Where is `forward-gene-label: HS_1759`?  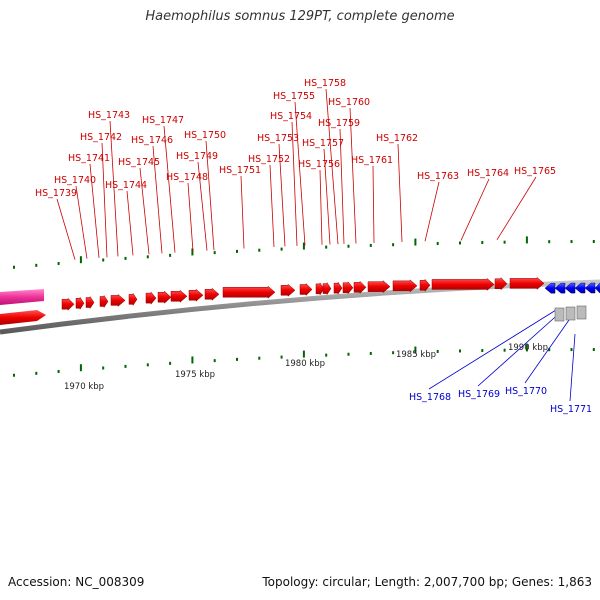
forward-gene-label: HS_1759 is located at coordinates (339, 123).